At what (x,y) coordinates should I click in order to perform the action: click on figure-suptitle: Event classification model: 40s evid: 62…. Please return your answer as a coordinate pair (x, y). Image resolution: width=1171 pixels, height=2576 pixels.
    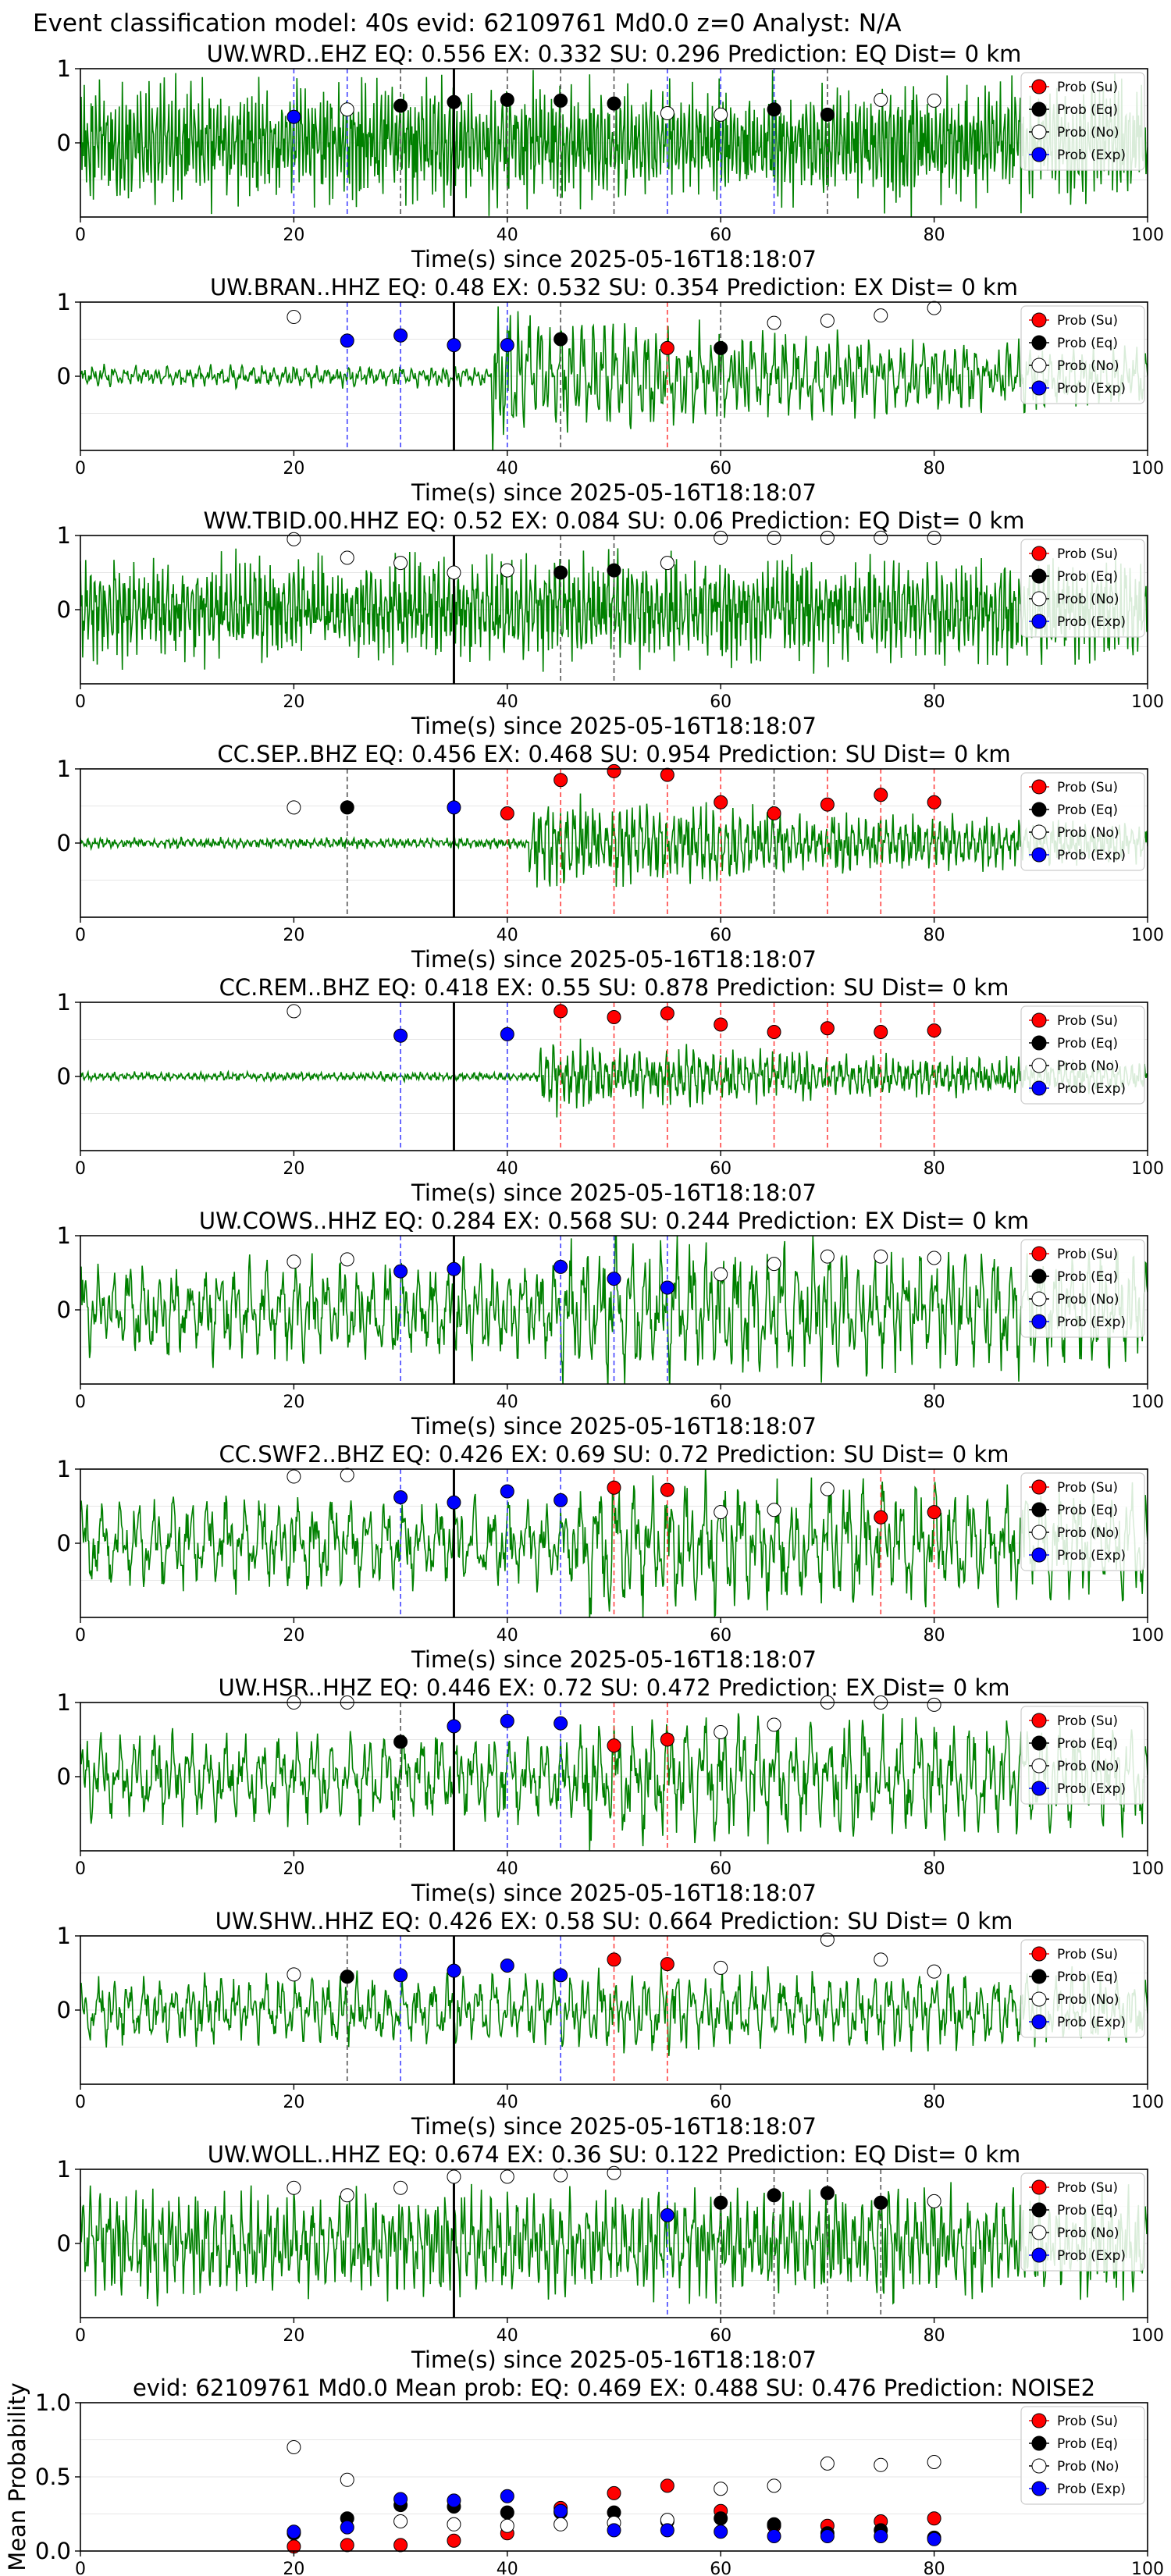
    Looking at the image, I should click on (467, 23).